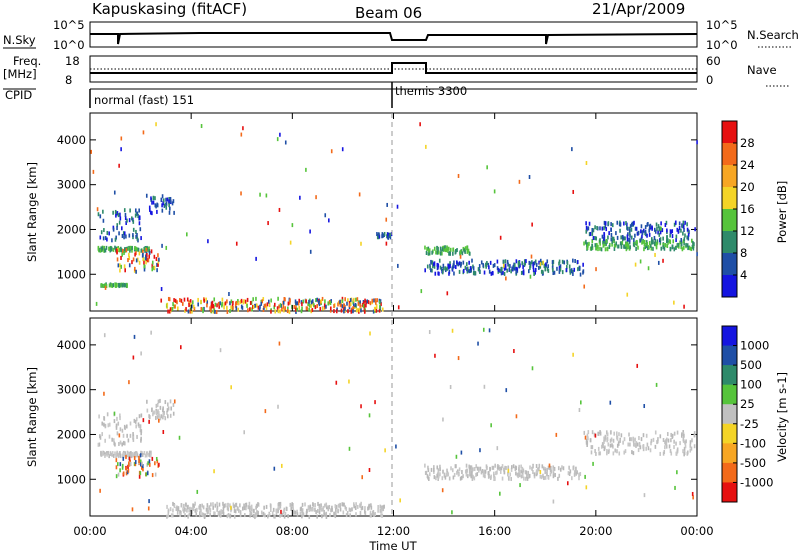  Describe the element at coordinates (169, 9) in the screenshot. I see `station-title: Kapuskasing (fitACF)` at that location.